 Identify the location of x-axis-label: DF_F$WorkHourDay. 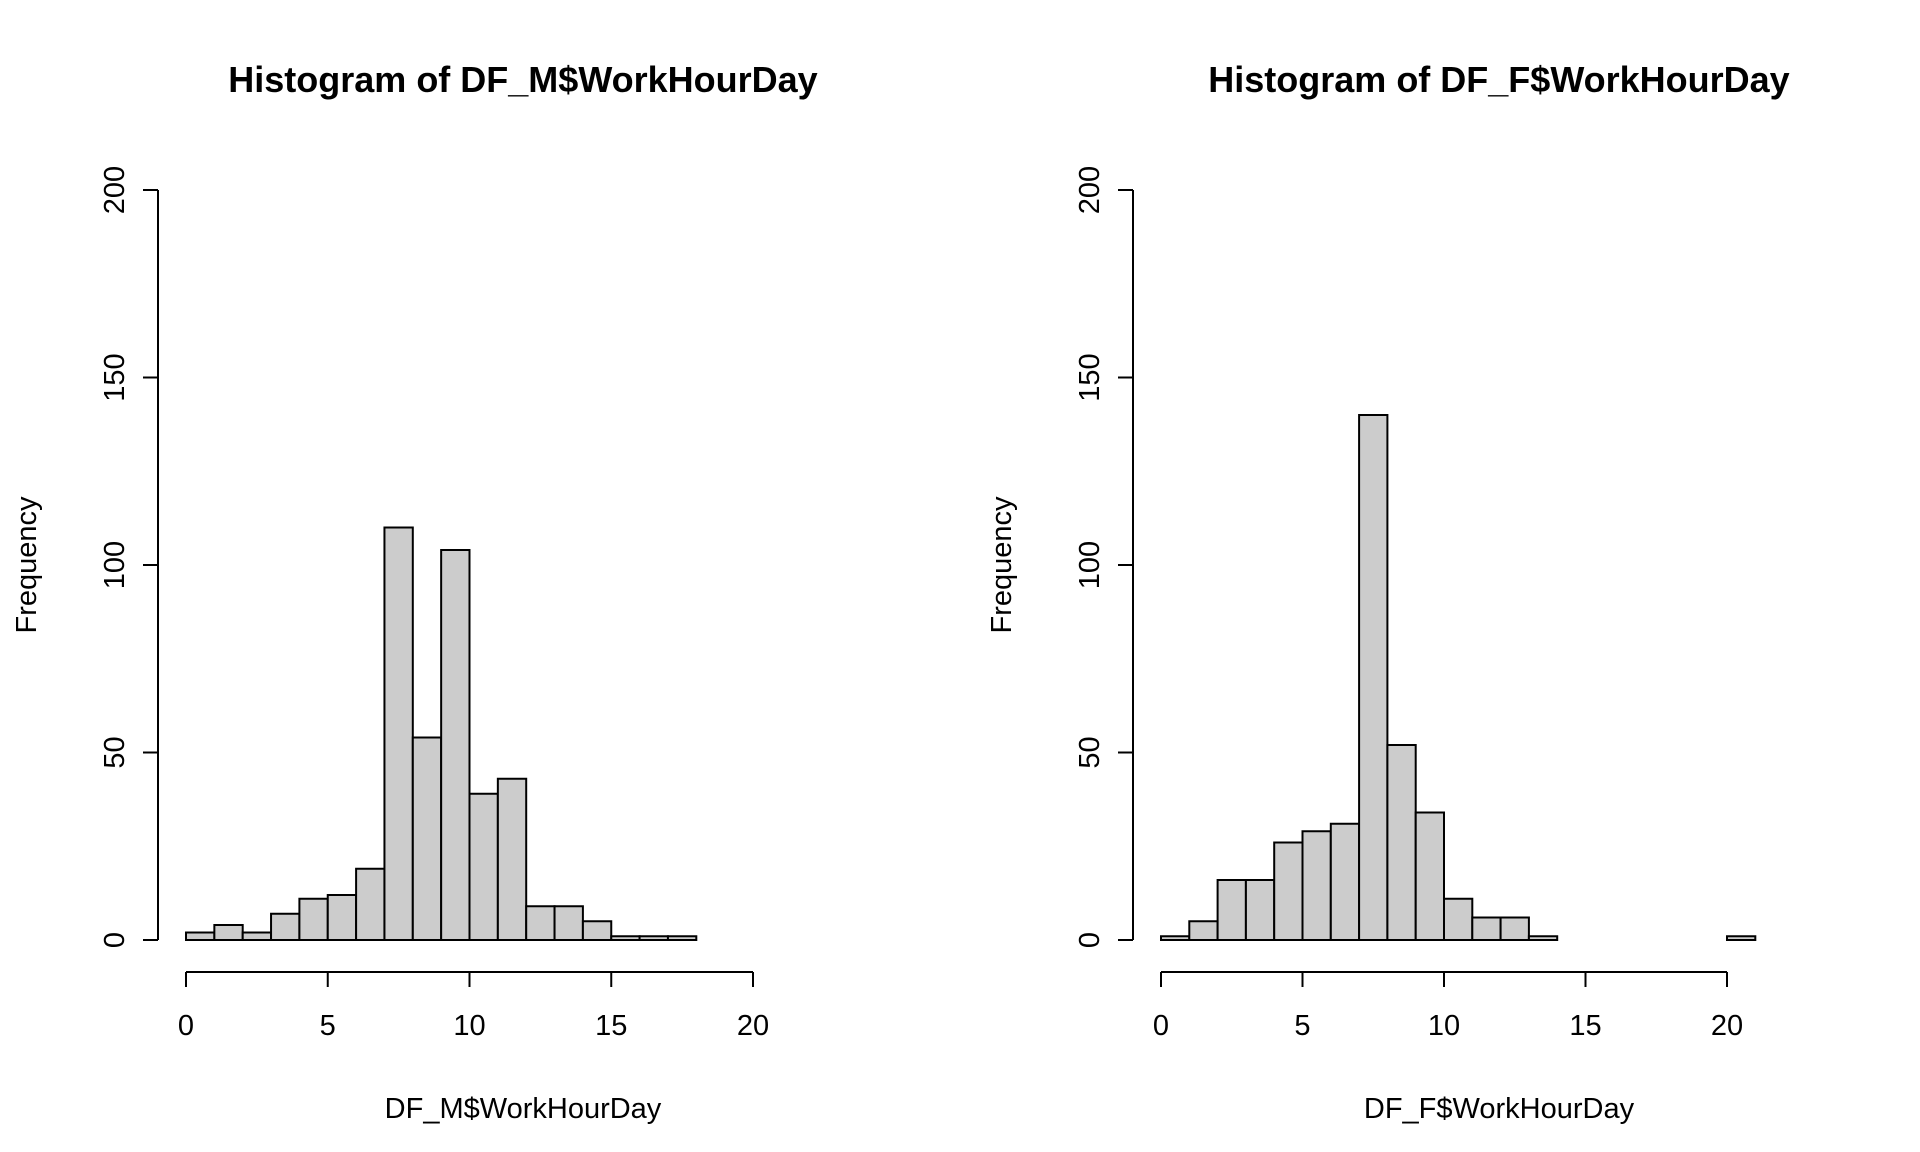
(1499, 1109).